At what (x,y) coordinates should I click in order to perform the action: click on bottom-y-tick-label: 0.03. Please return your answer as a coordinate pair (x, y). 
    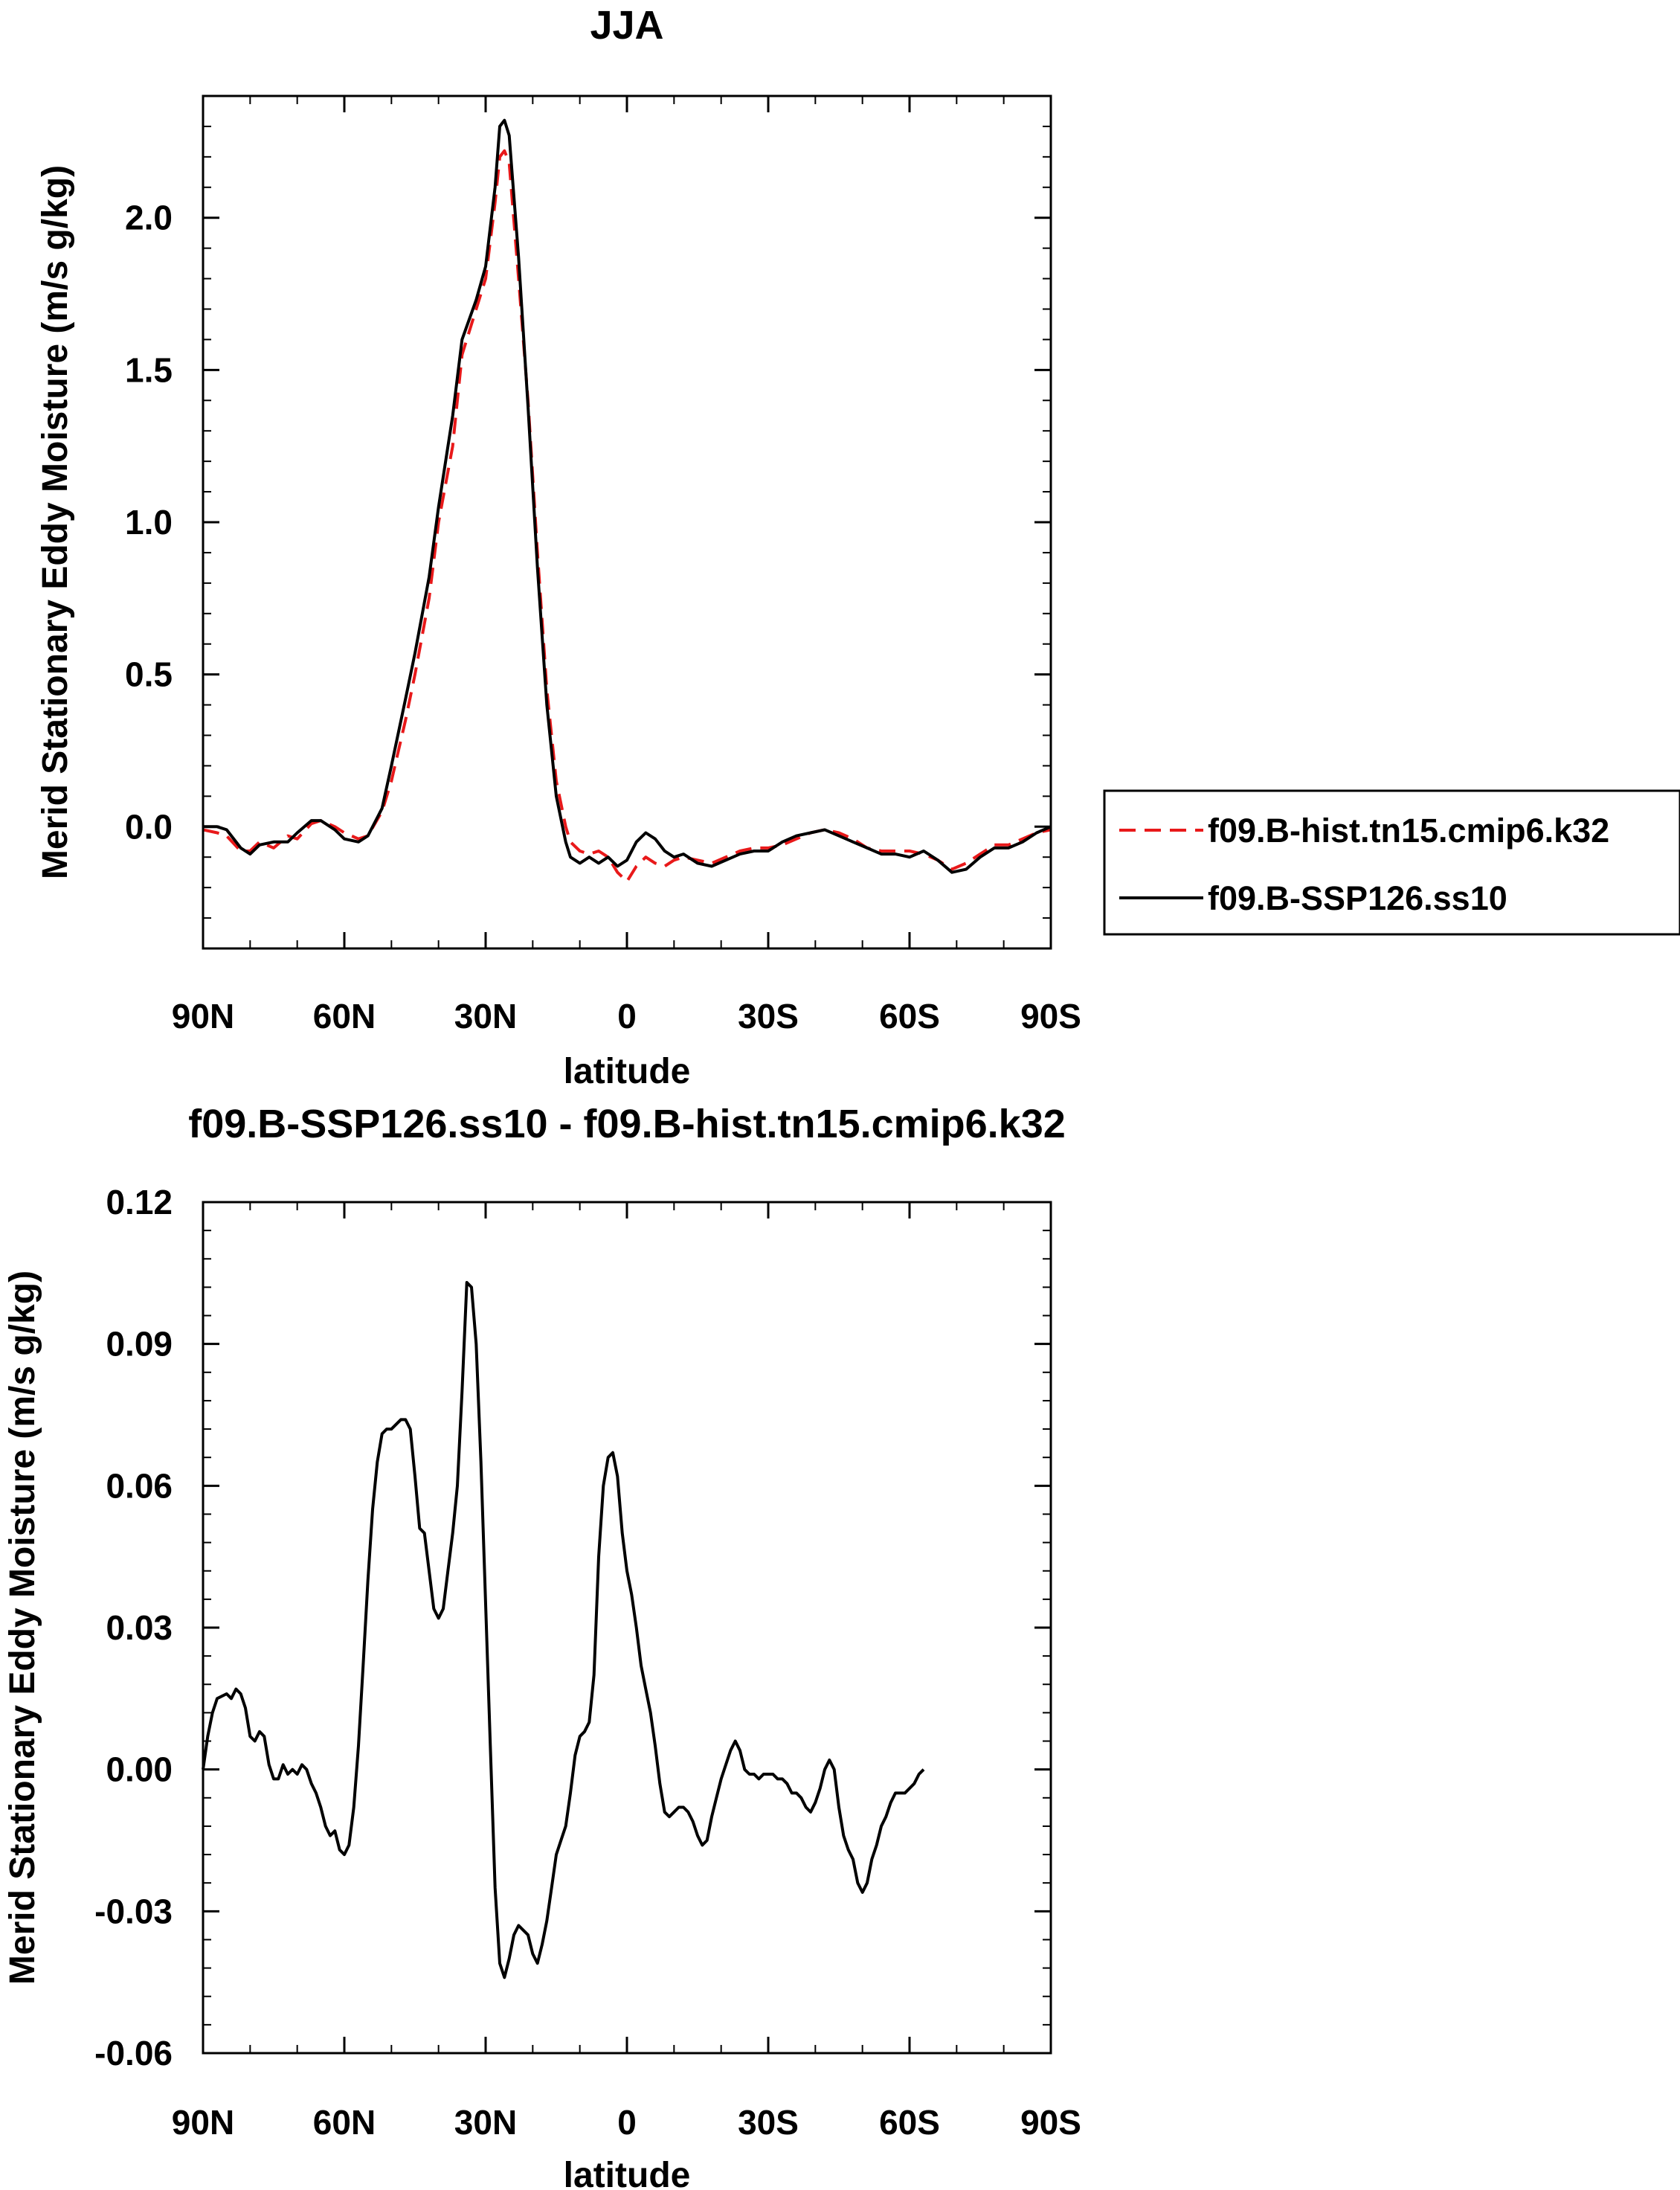
    Looking at the image, I should click on (139, 1628).